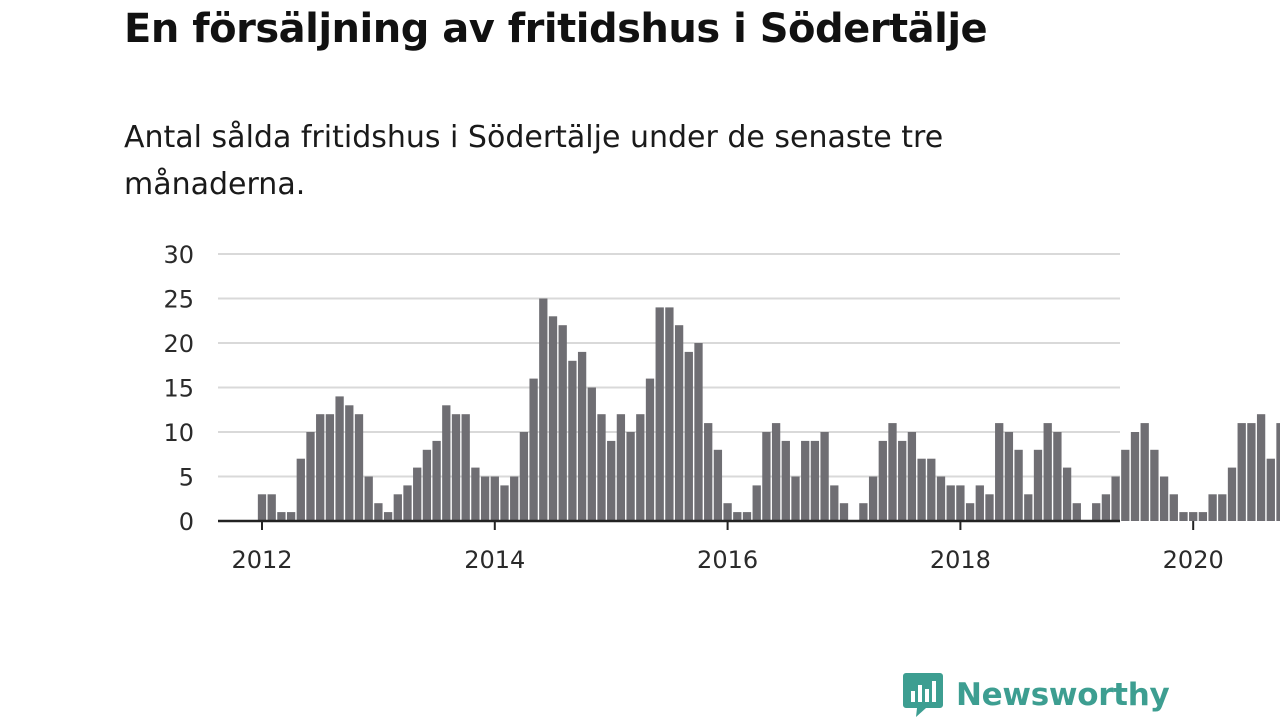 Image resolution: width=1280 pixels, height=720 pixels. I want to click on y-tick-label: 20, so click(178, 344).